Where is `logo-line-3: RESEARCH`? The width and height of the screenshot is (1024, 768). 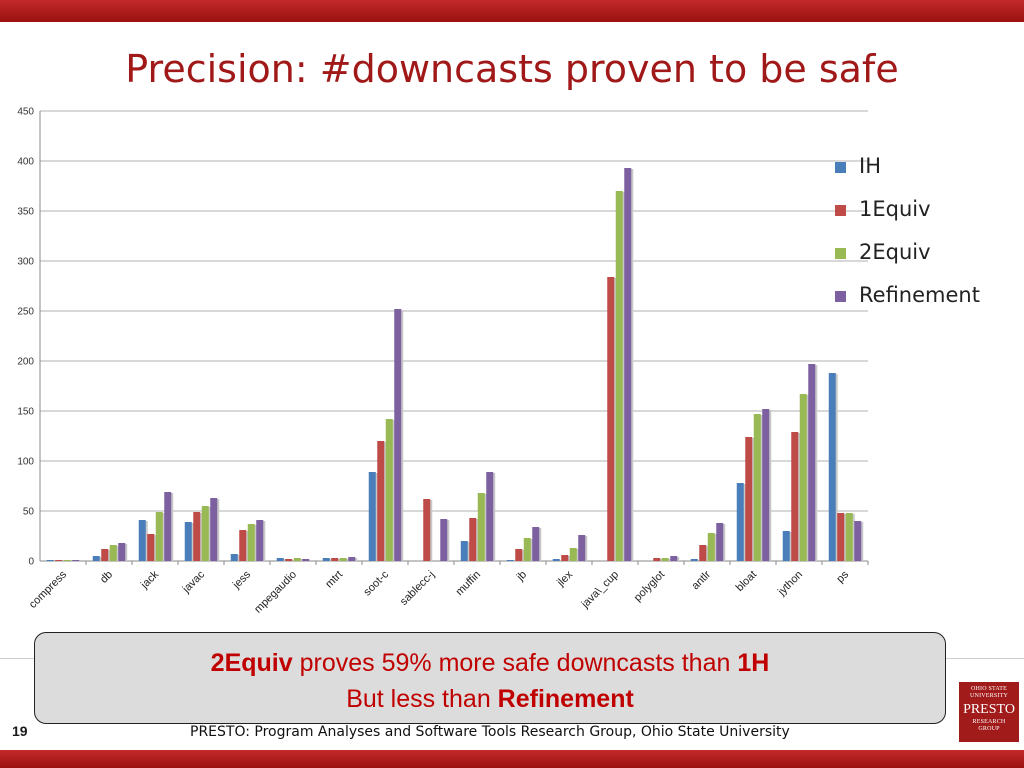 logo-line-3: RESEARCH is located at coordinates (989, 722).